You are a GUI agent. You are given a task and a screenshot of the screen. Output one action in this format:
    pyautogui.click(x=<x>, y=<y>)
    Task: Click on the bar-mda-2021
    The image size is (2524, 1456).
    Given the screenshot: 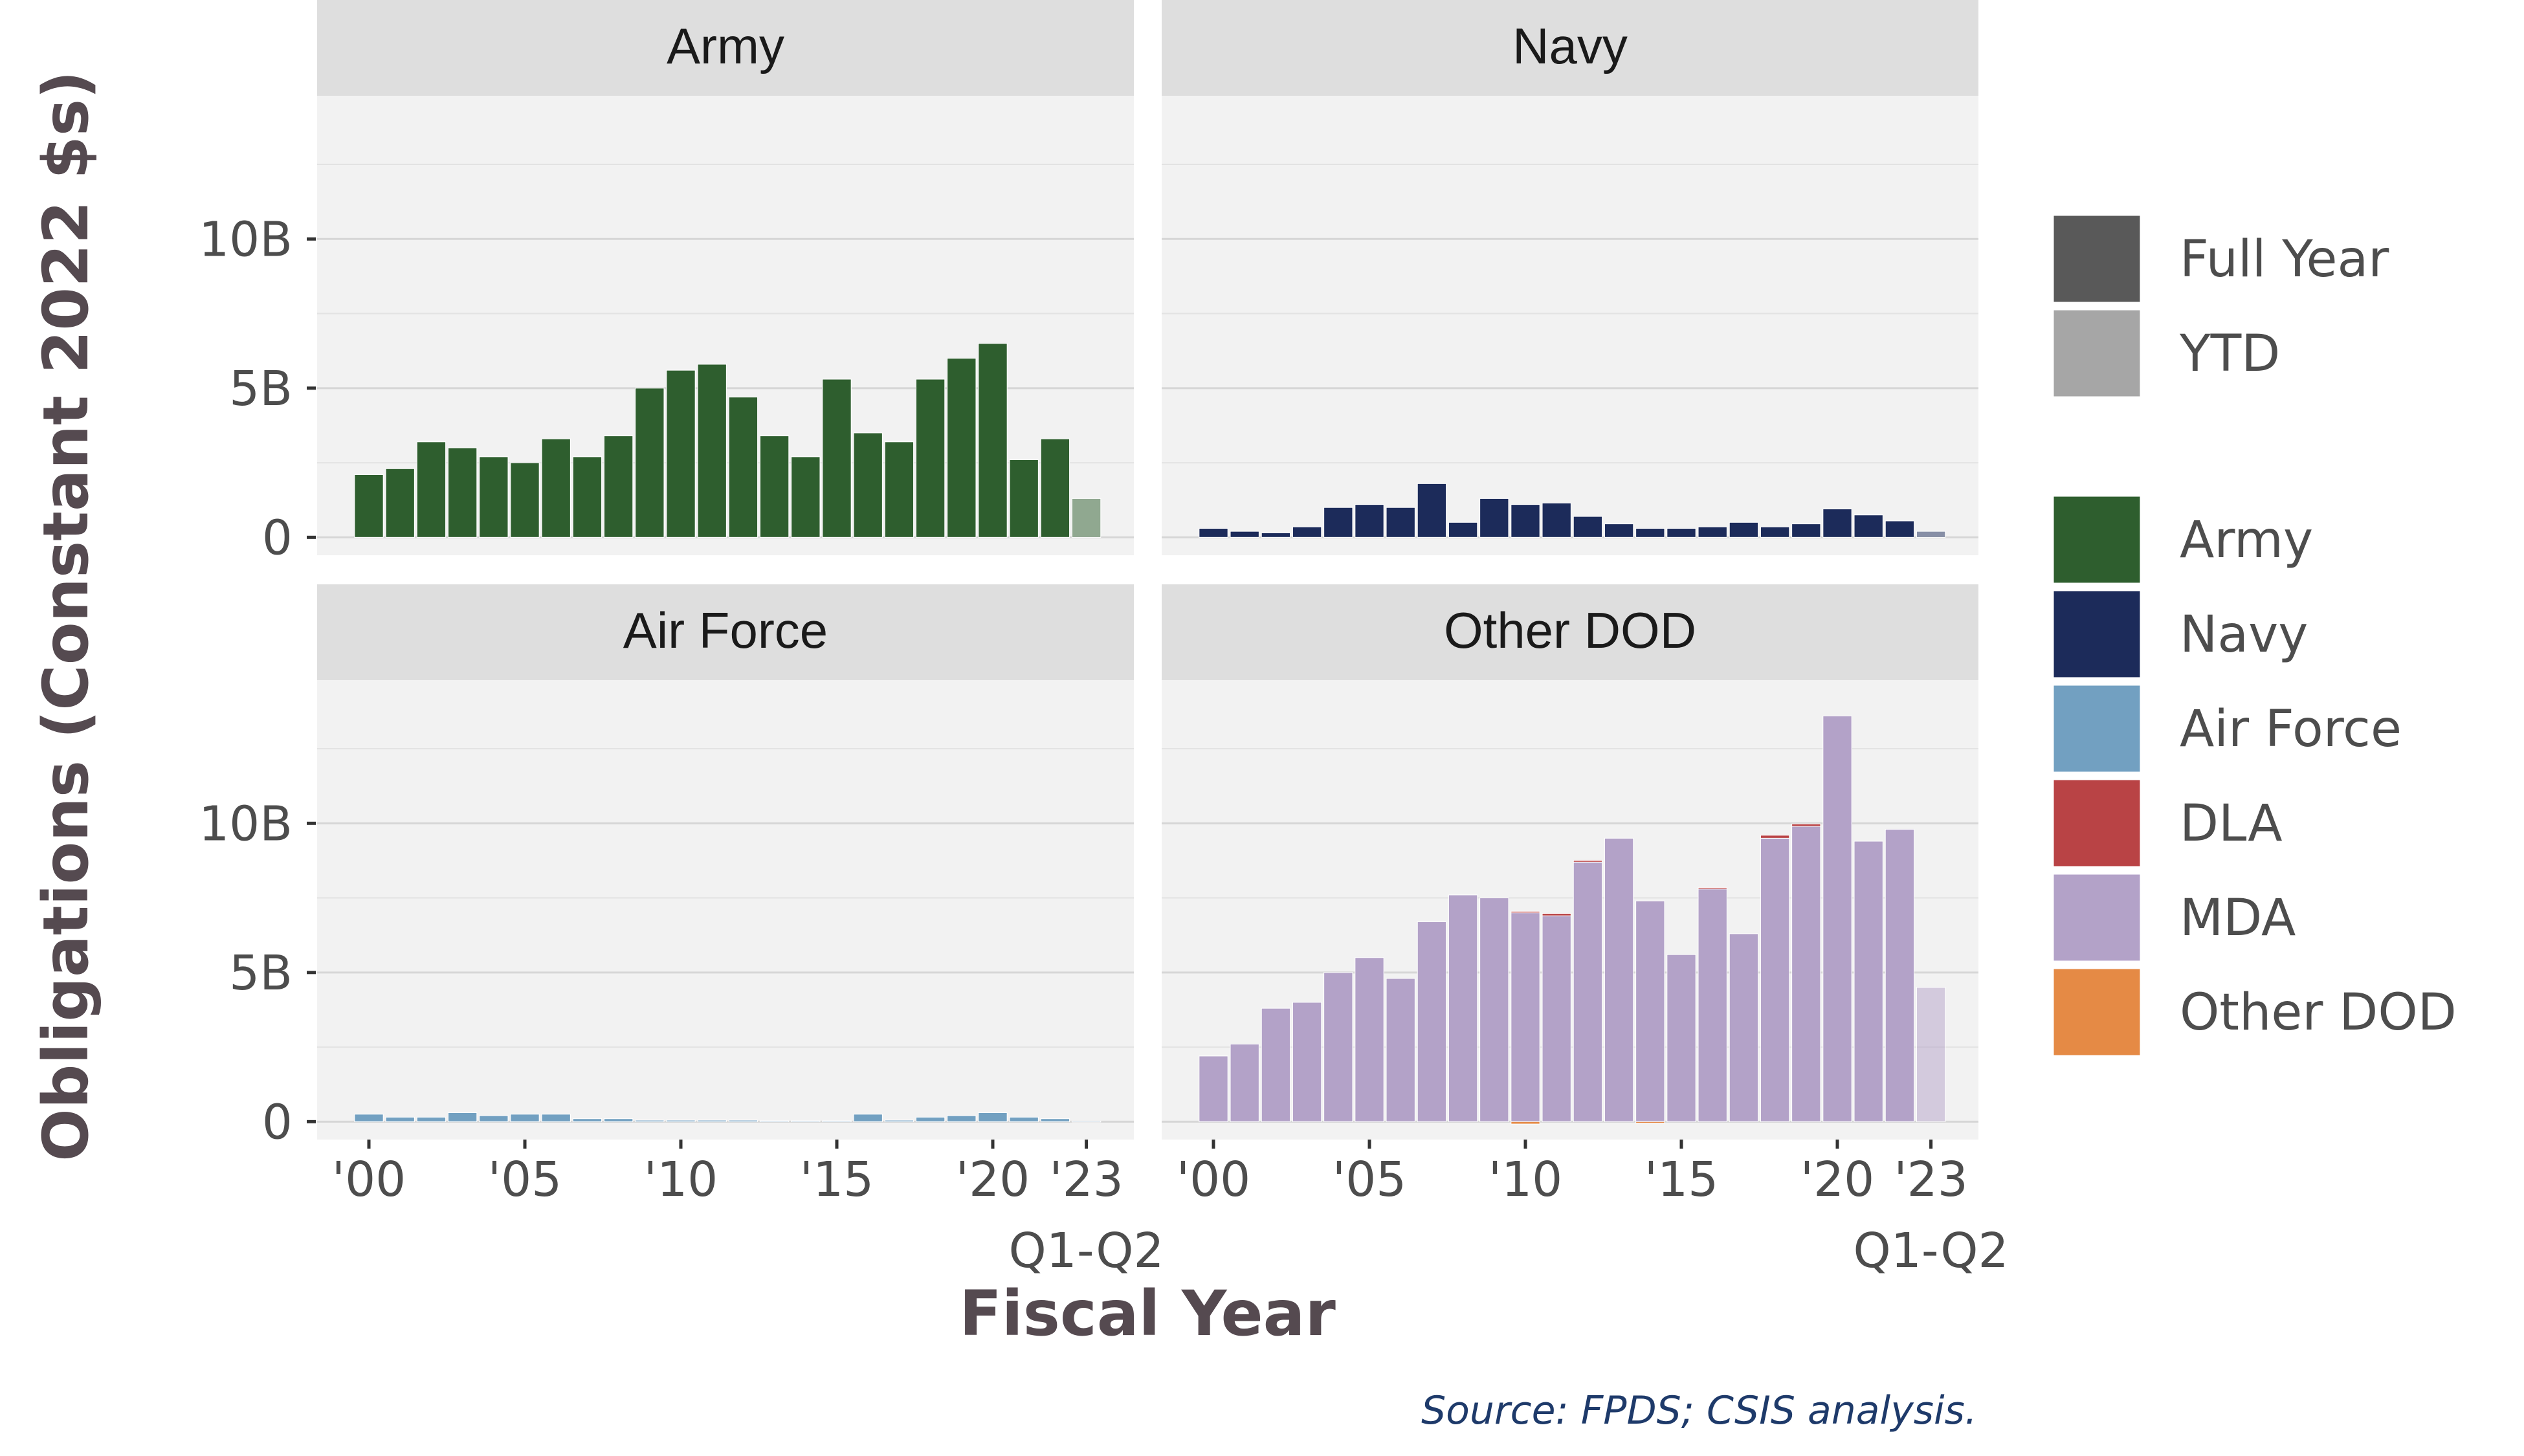 What is the action you would take?
    pyautogui.click(x=1868, y=981)
    